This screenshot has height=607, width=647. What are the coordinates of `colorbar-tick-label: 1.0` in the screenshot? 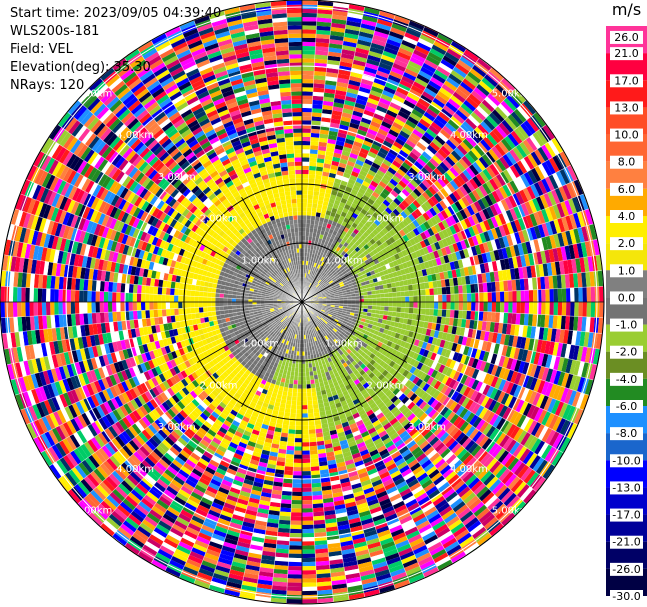 It's located at (627, 270).